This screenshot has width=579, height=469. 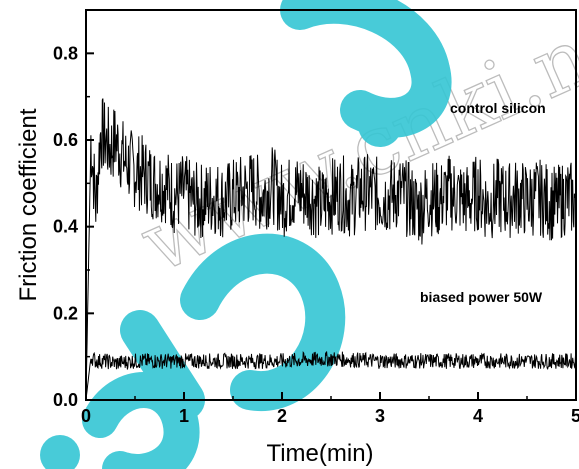 I want to click on x-tick-label: 2, so click(x=282, y=416).